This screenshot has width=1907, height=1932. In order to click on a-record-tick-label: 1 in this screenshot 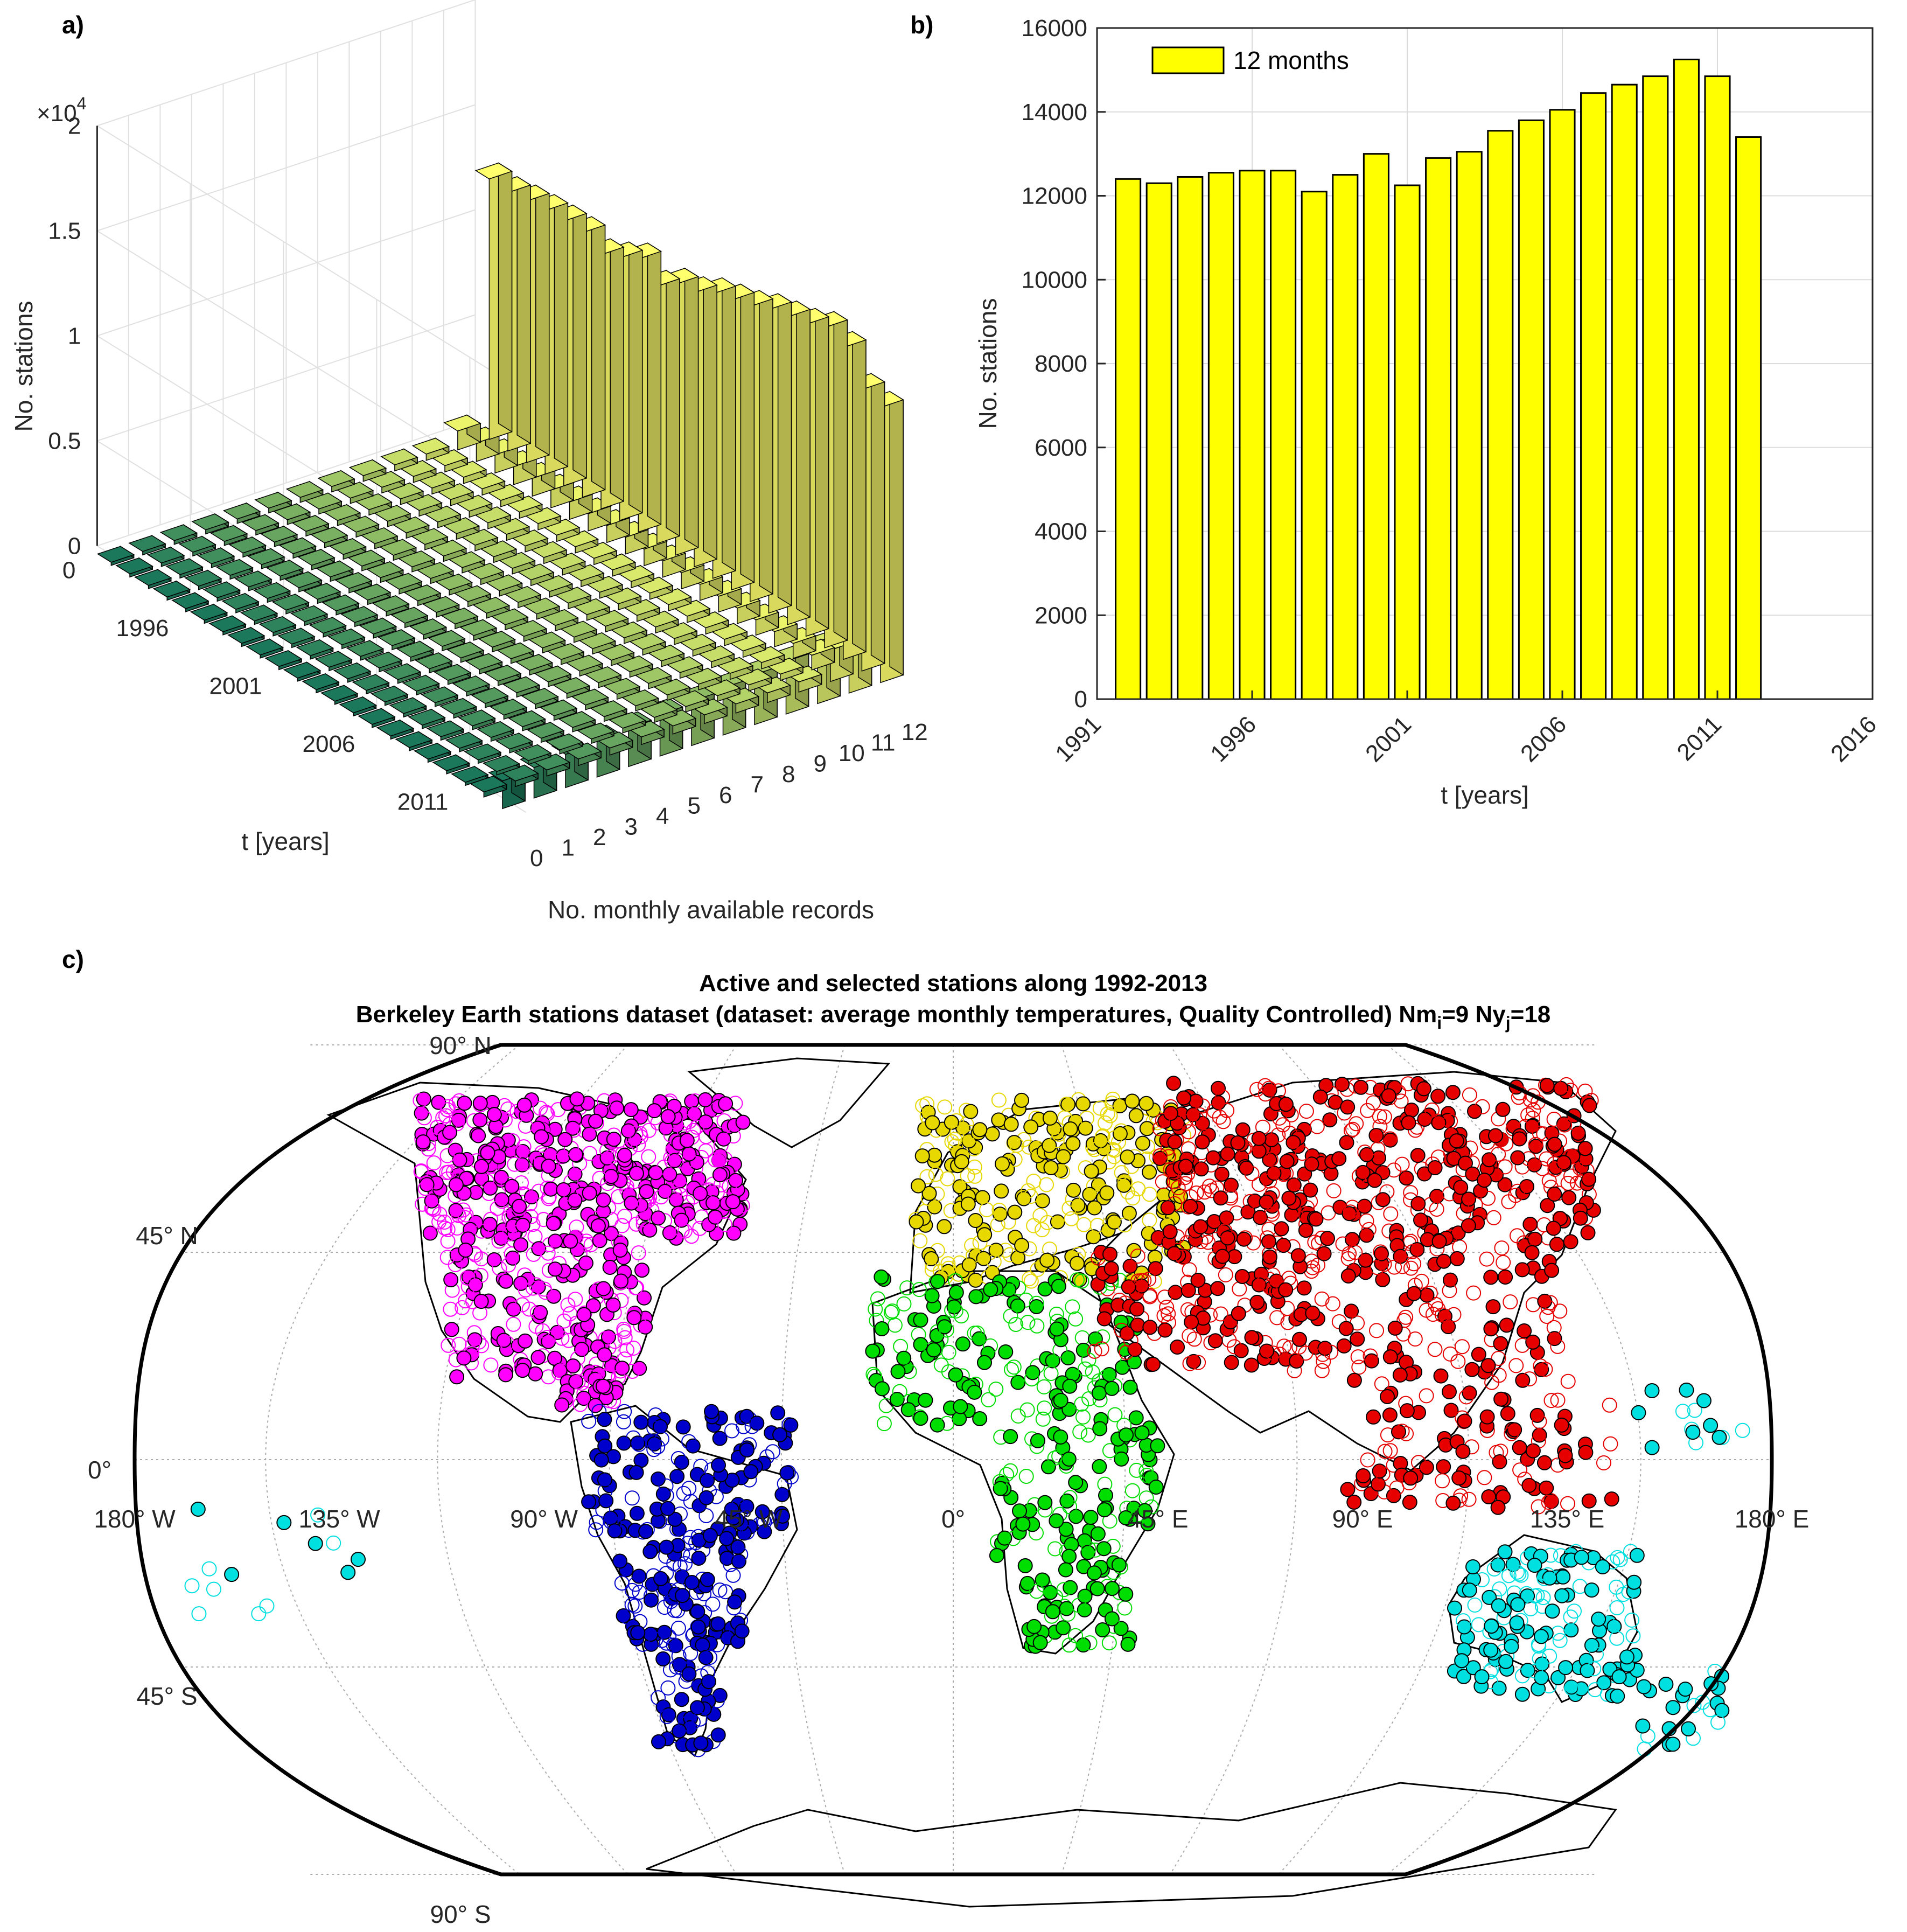, I will do `click(567, 848)`.